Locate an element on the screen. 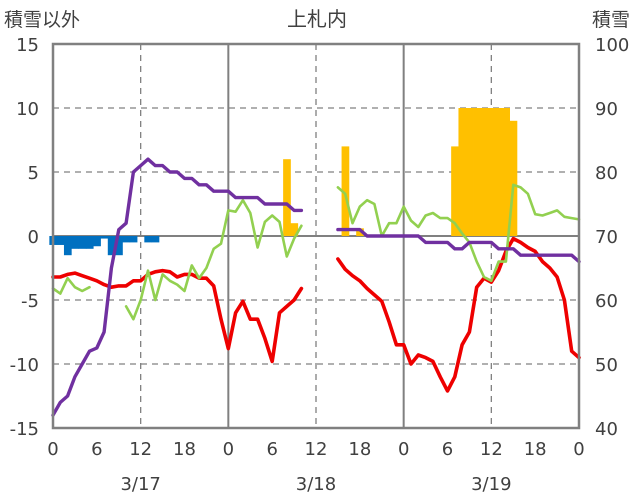 Image resolution: width=636 pixels, height=501 pixels. y-left-tick-label: 5 is located at coordinates (33, 173).